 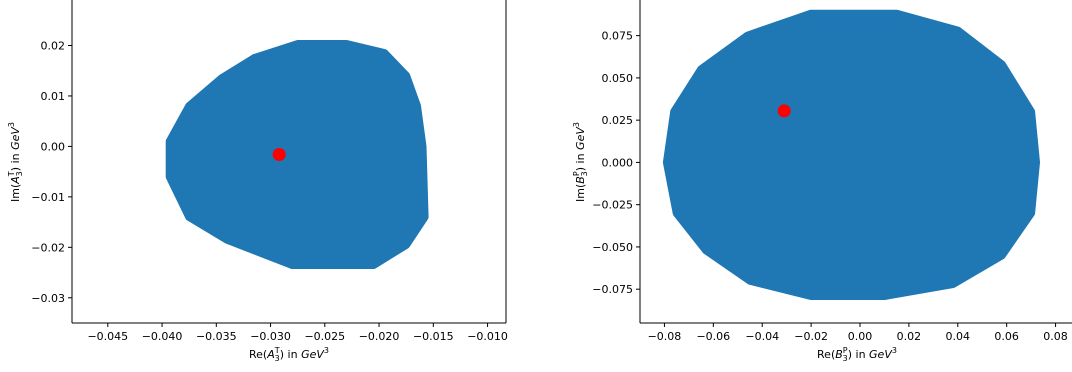 What do you see at coordinates (433, 336) in the screenshot?
I see `x-tick-label: −0.015` at bounding box center [433, 336].